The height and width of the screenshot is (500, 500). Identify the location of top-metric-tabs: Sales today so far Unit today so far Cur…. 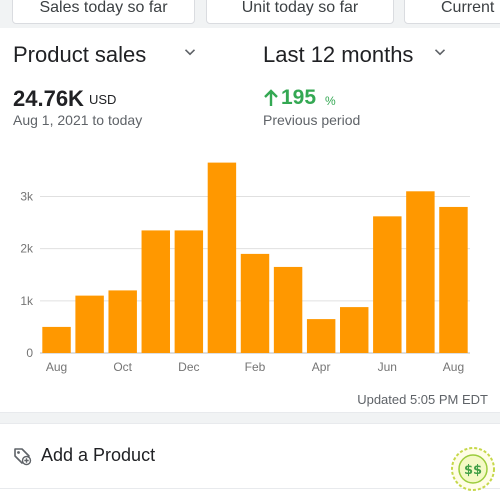
(250, 14).